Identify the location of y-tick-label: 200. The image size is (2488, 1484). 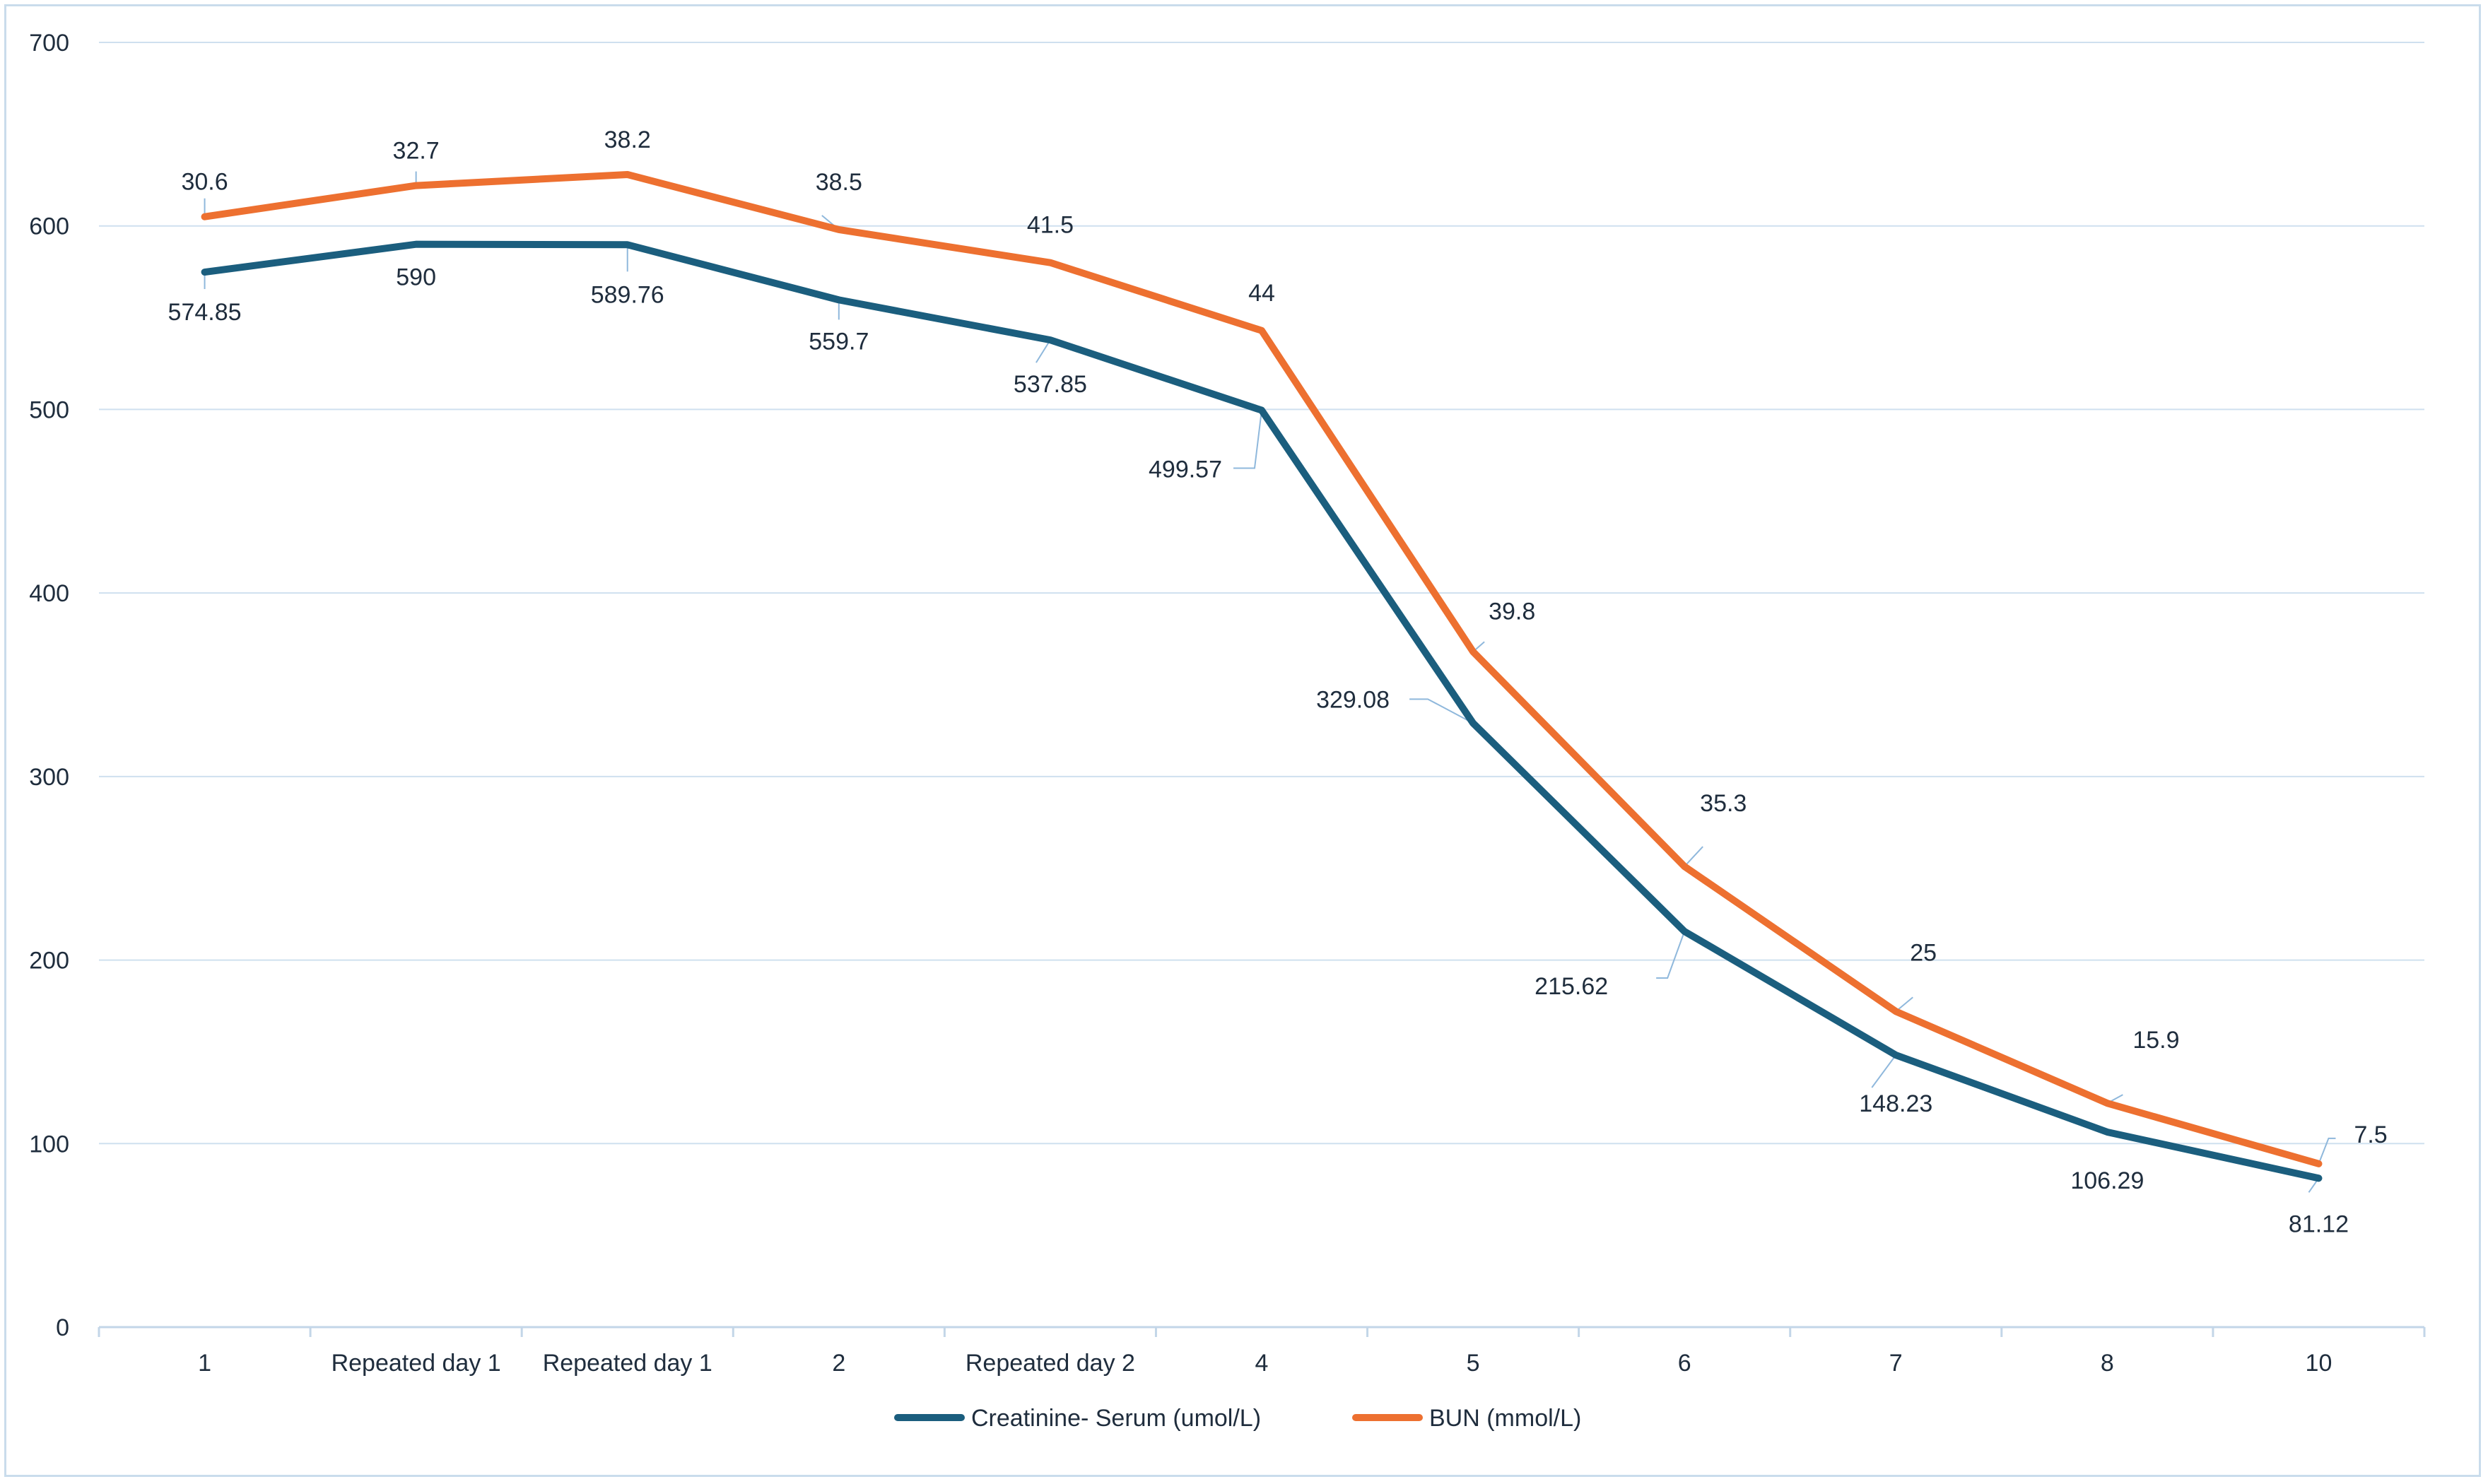
(49, 961).